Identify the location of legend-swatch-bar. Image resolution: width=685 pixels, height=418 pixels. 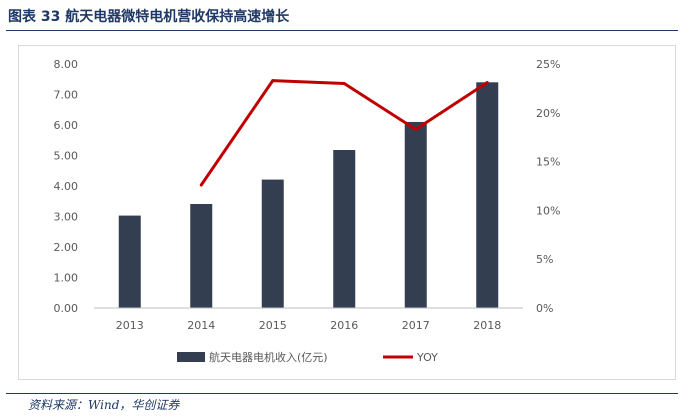
(191, 357).